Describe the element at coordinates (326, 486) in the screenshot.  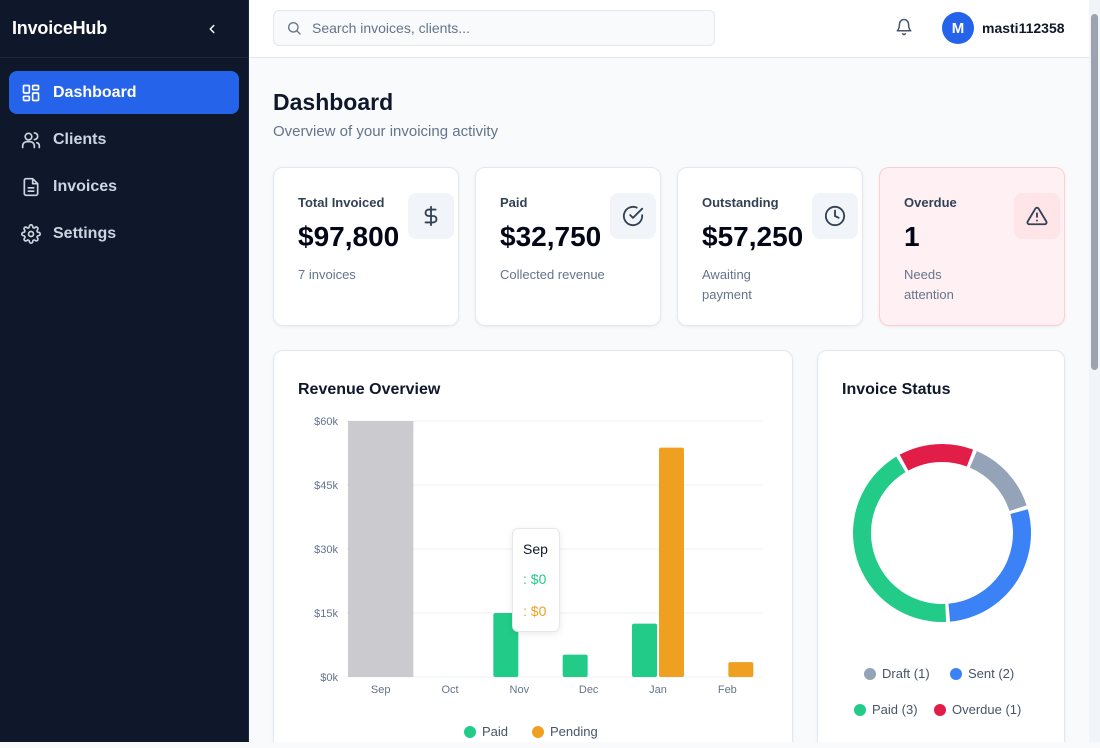
I see `y-tick-label: $45k` at that location.